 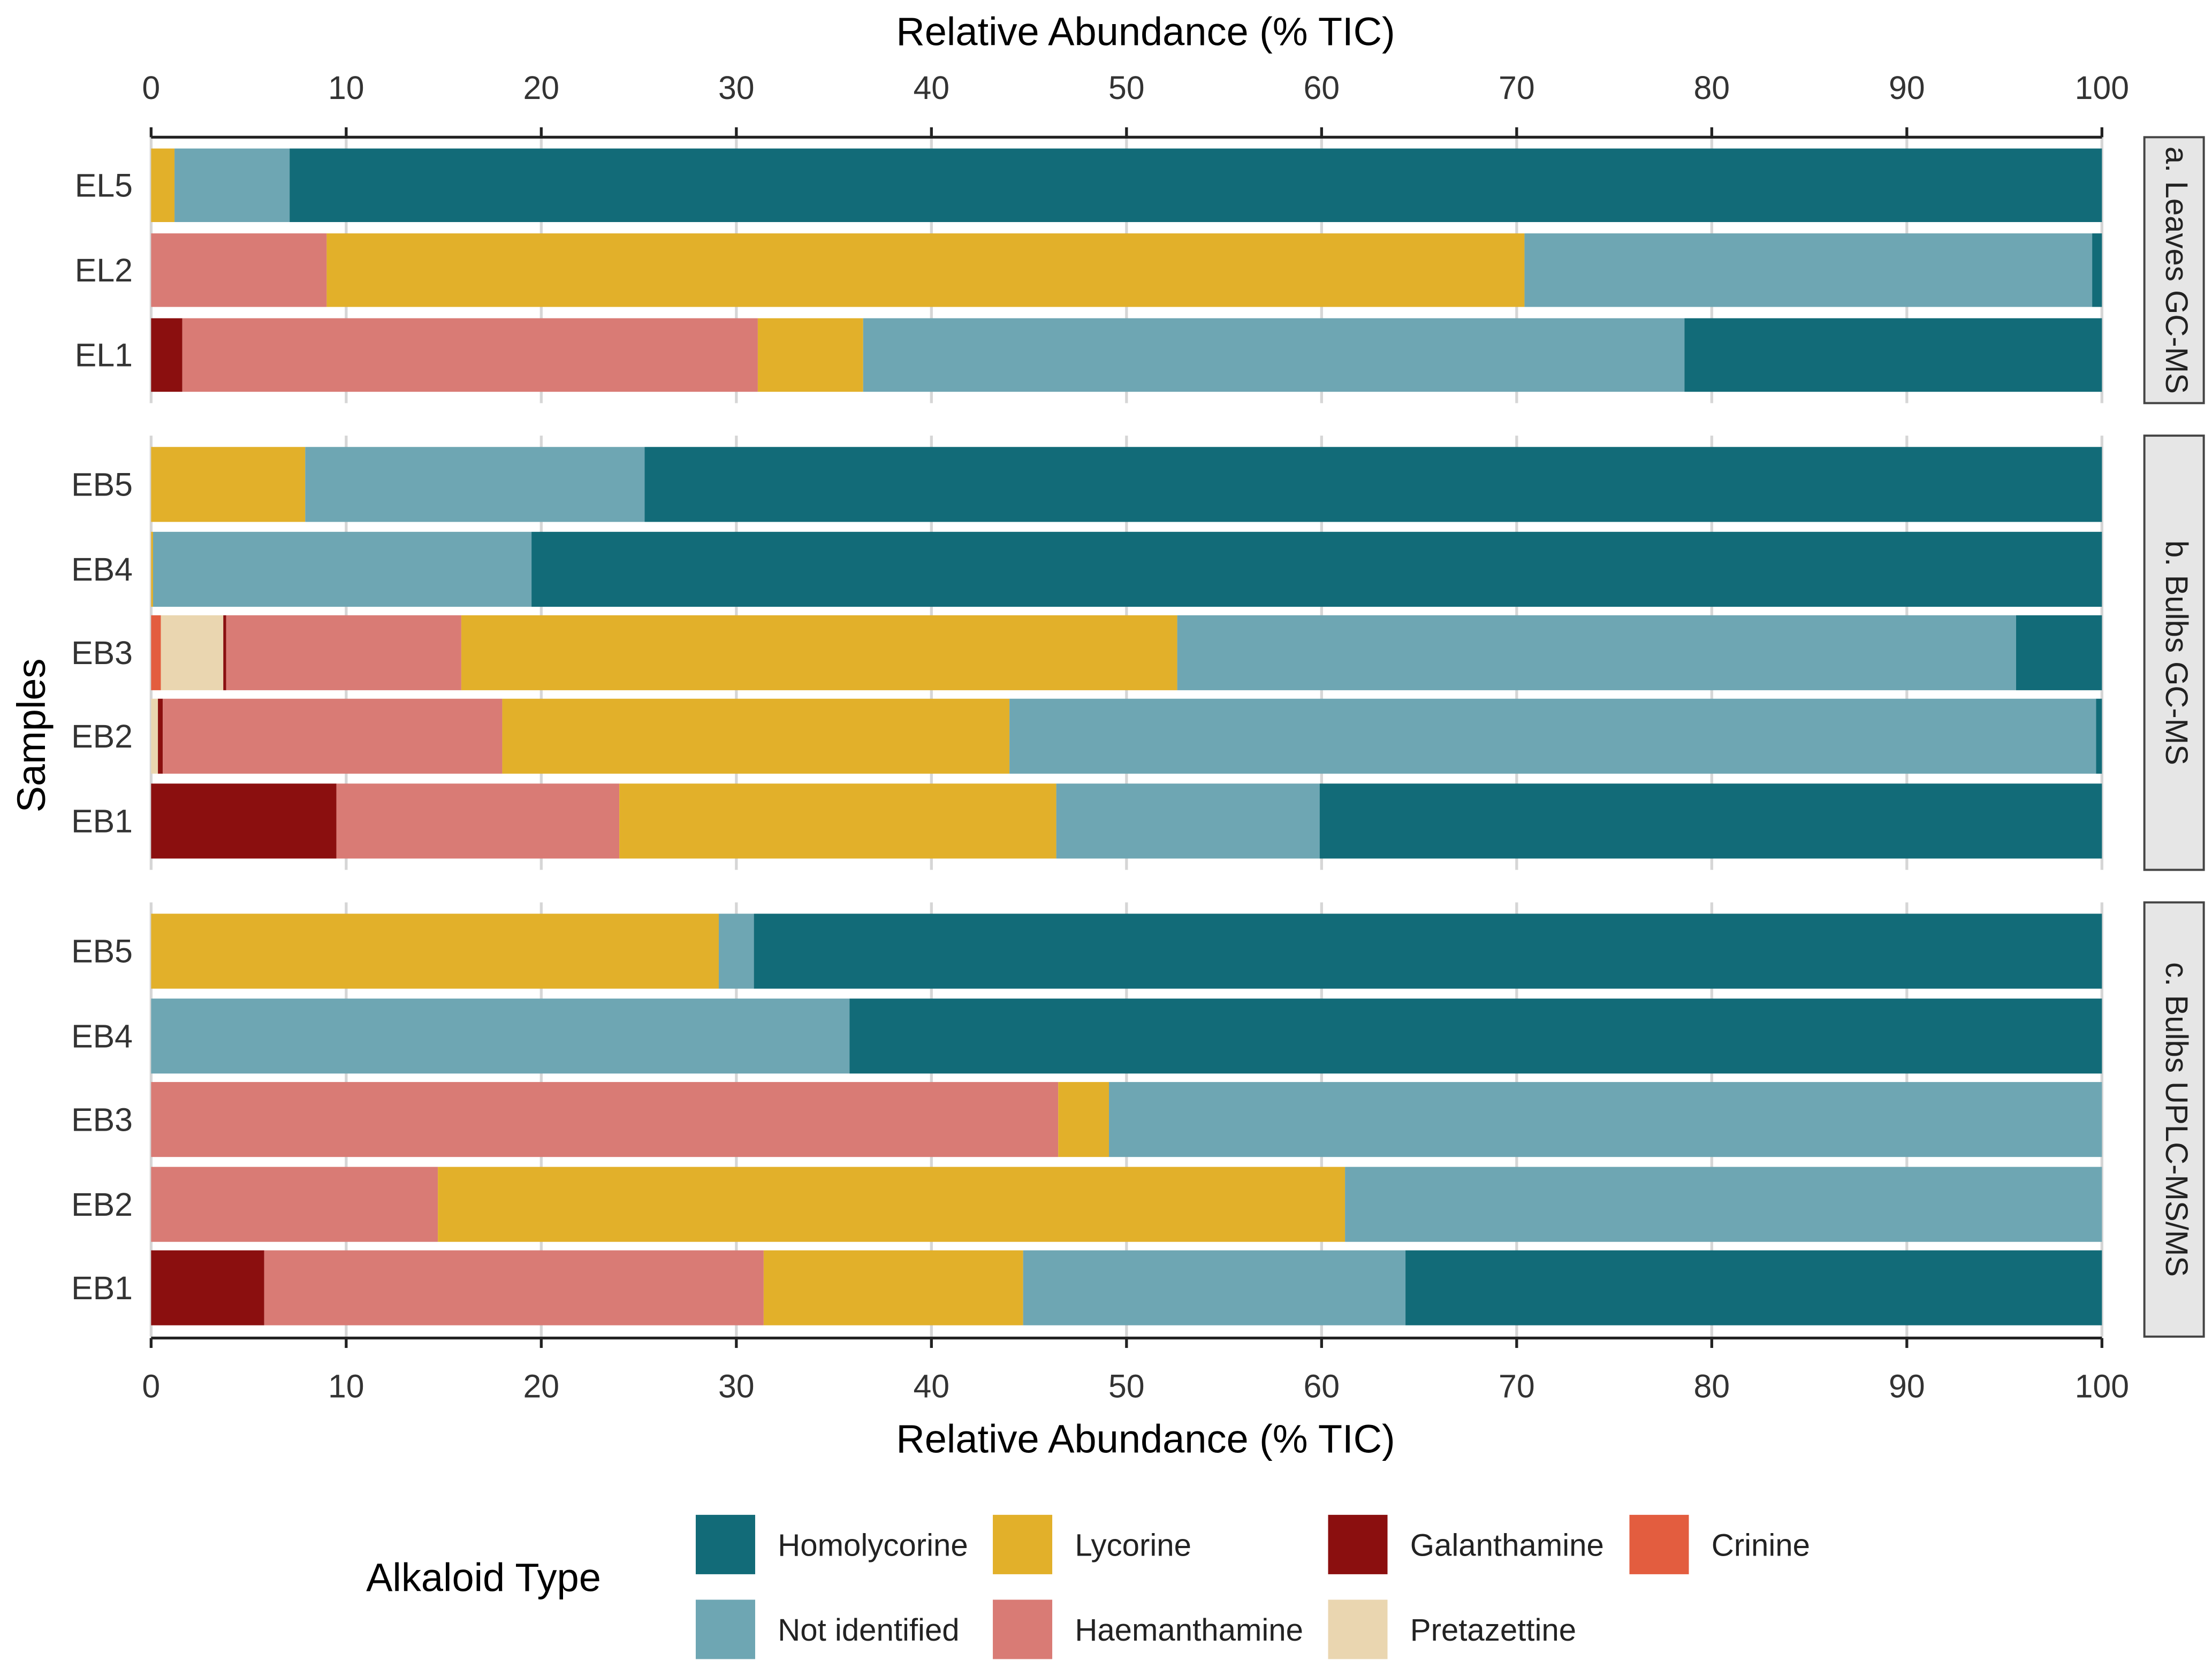 What do you see at coordinates (1145, 32) in the screenshot?
I see `top-axis-title: Relative Abundance (% TIC)` at bounding box center [1145, 32].